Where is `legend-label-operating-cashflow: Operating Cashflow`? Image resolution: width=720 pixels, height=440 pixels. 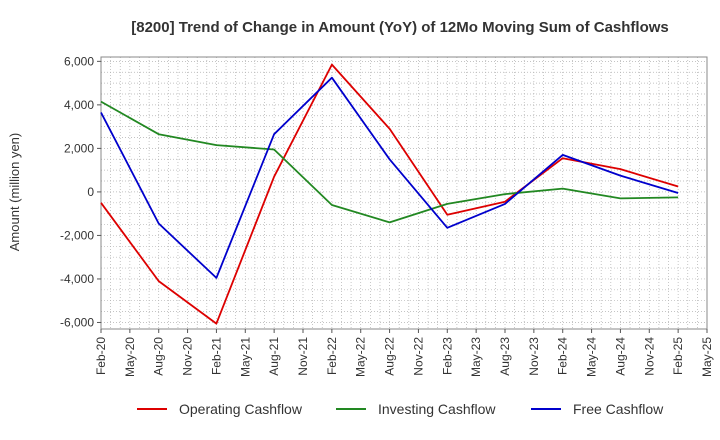
legend-label-operating-cashflow: Operating Cashflow is located at coordinates (241, 409).